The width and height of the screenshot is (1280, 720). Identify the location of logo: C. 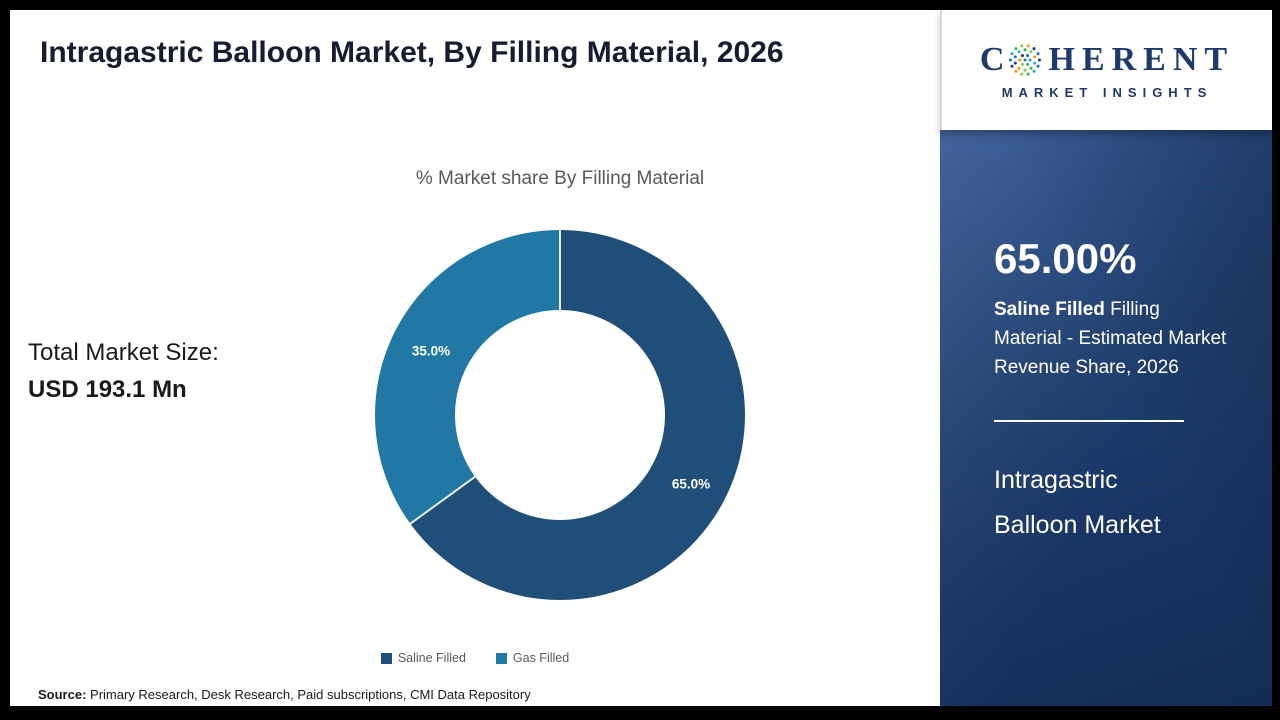
(1106, 70).